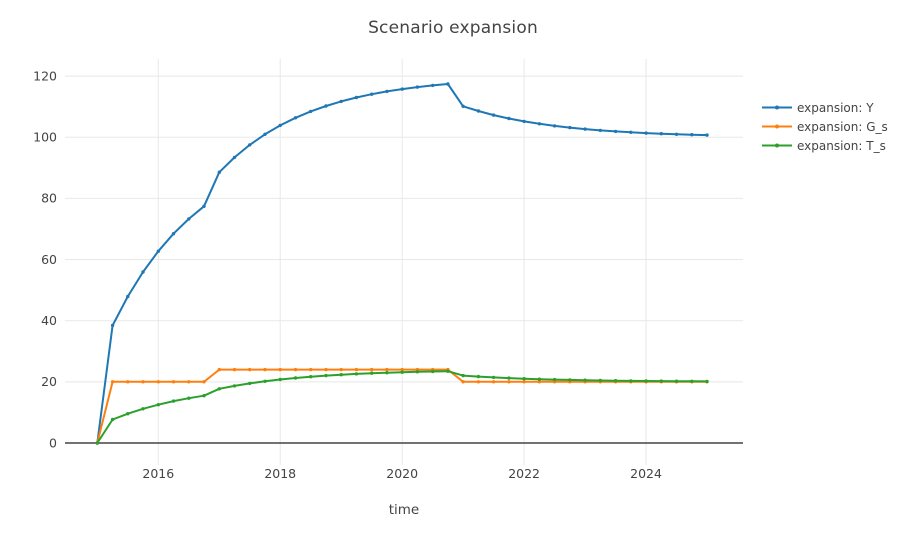  Describe the element at coordinates (49, 320) in the screenshot. I see `y-tick-label-40: 40` at that location.